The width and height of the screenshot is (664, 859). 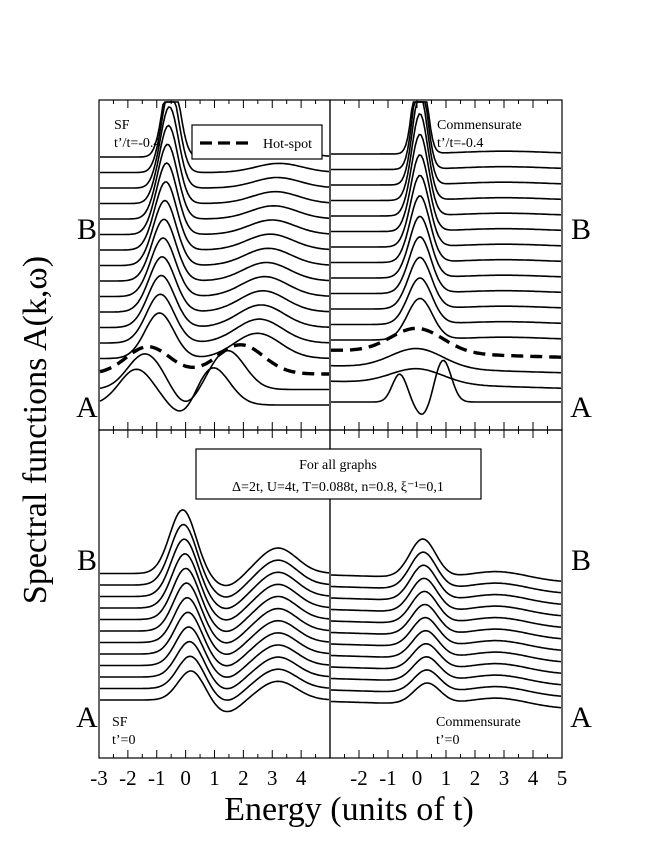 I want to click on info-box-line-1: For all graphs, so click(x=338, y=465).